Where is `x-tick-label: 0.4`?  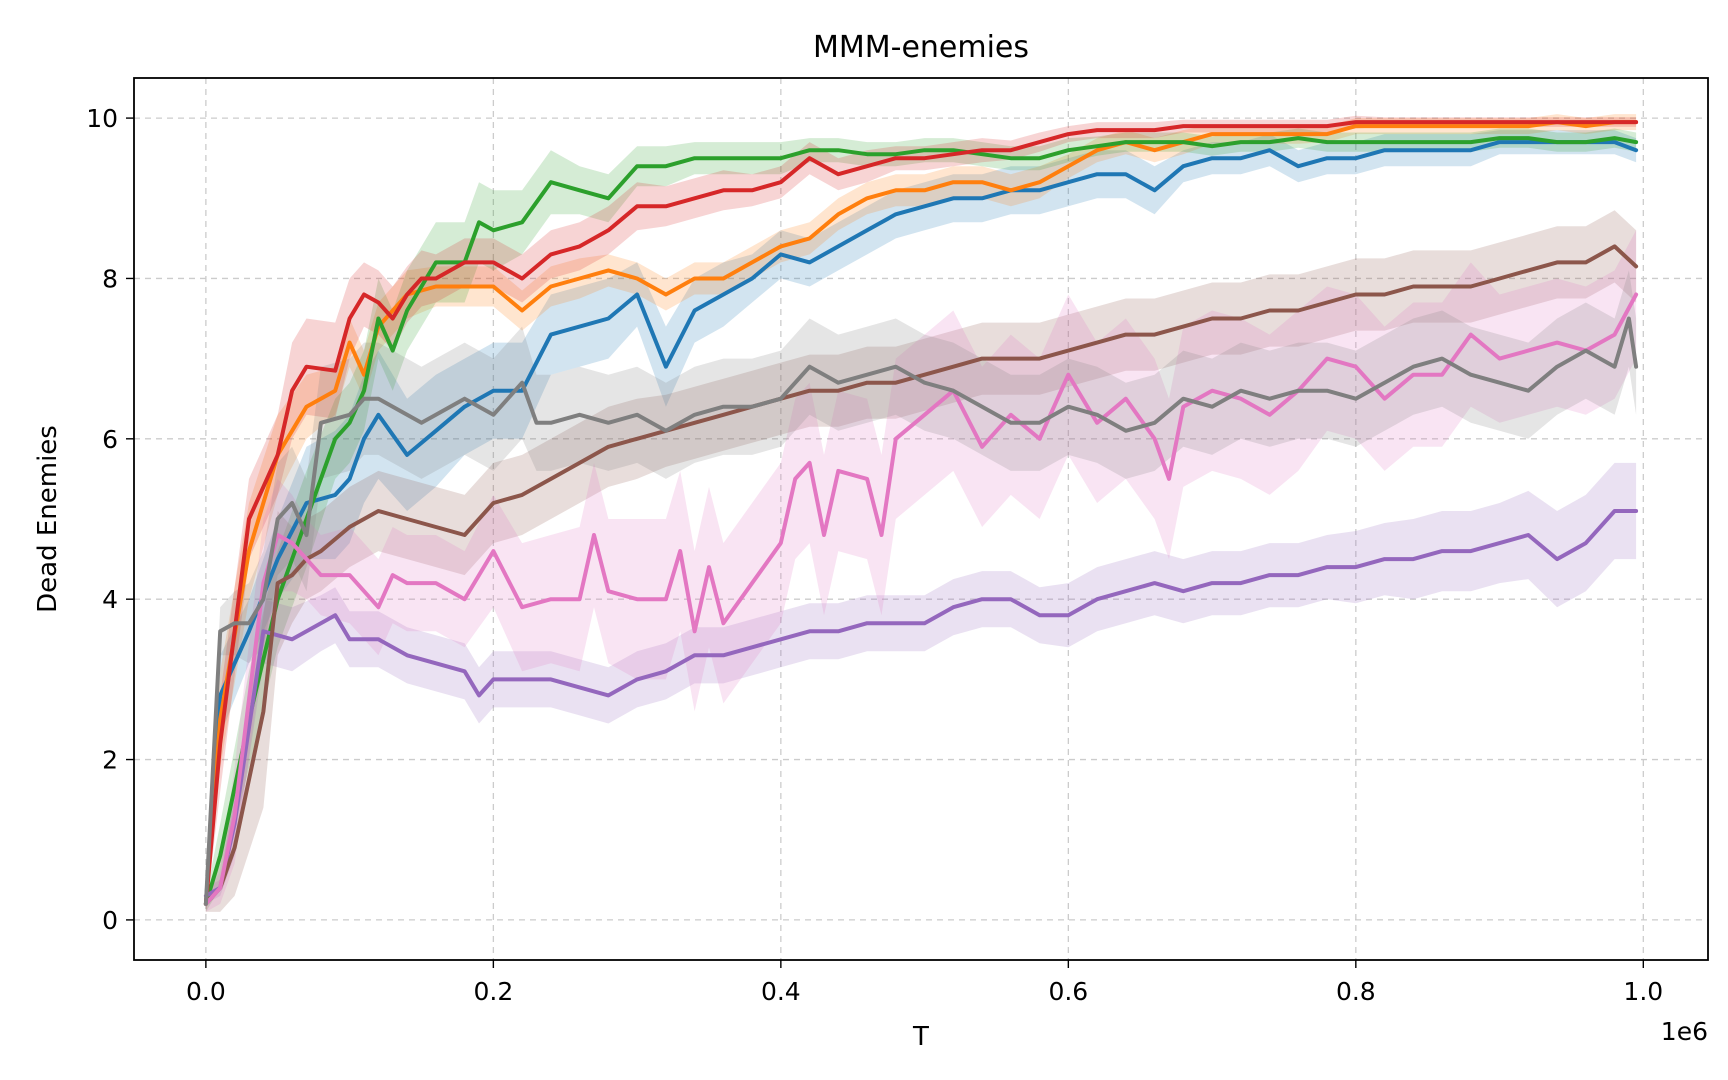
x-tick-label: 0.4 is located at coordinates (781, 991).